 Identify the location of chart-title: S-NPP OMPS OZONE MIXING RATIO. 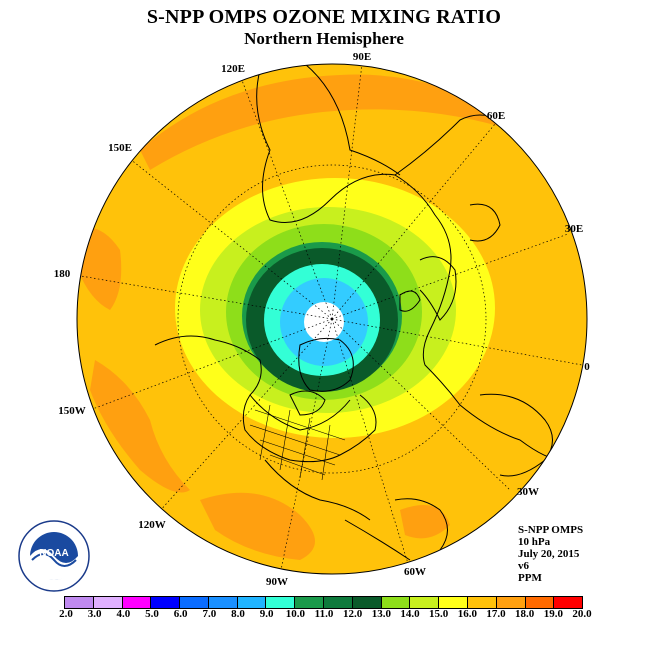
(324, 17).